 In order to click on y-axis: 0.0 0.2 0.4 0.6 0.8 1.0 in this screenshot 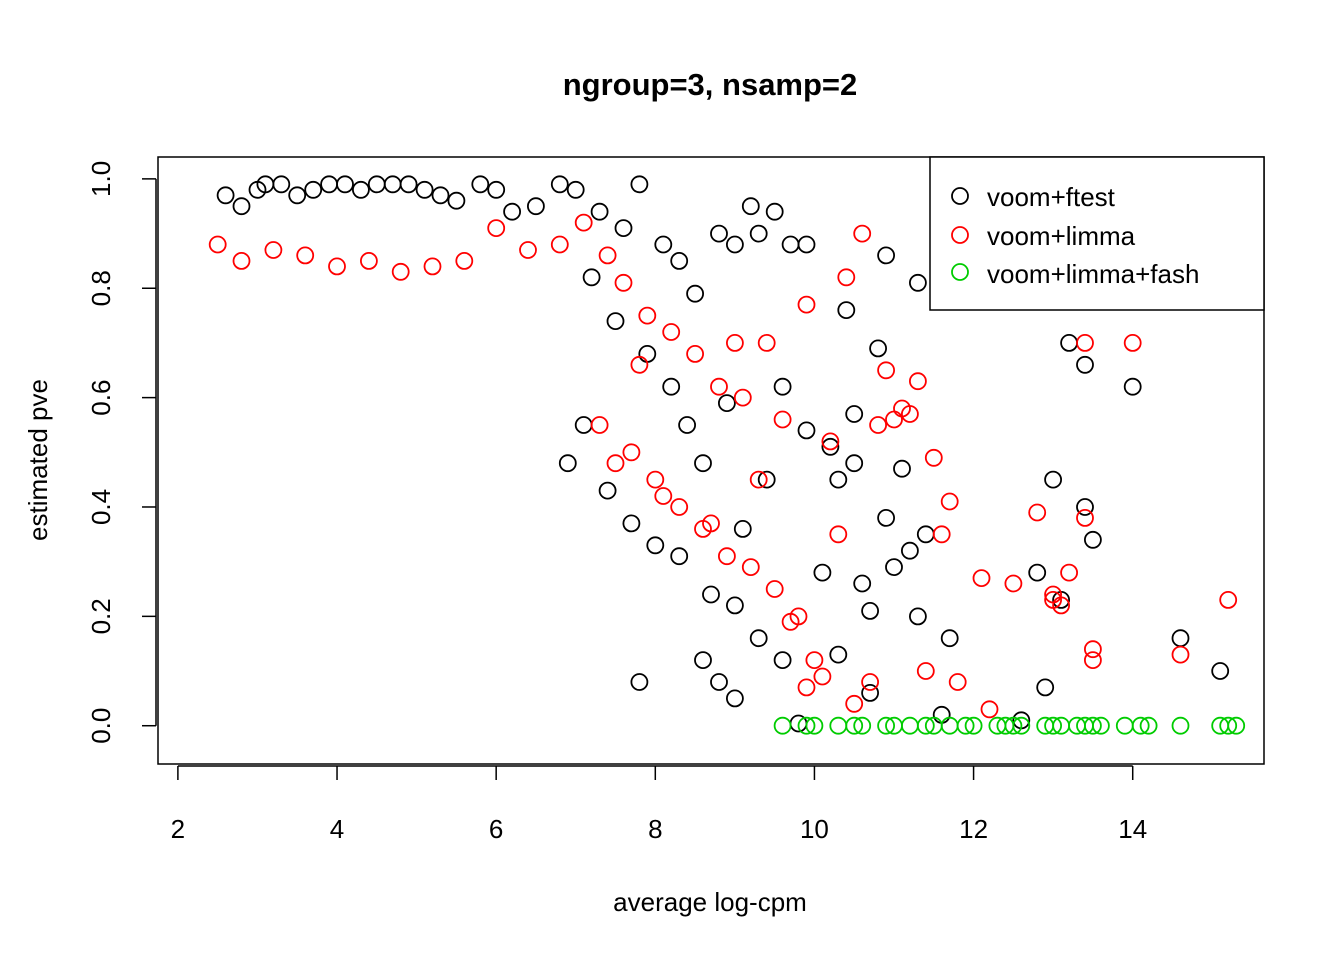, I will do `click(121, 452)`.